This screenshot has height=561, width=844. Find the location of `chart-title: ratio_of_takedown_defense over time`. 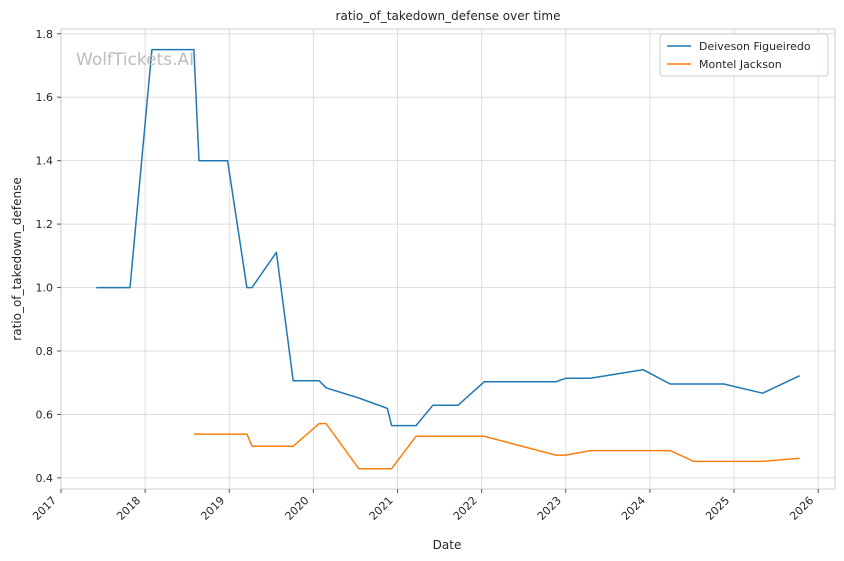

chart-title: ratio_of_takedown_defense over time is located at coordinates (448, 16).